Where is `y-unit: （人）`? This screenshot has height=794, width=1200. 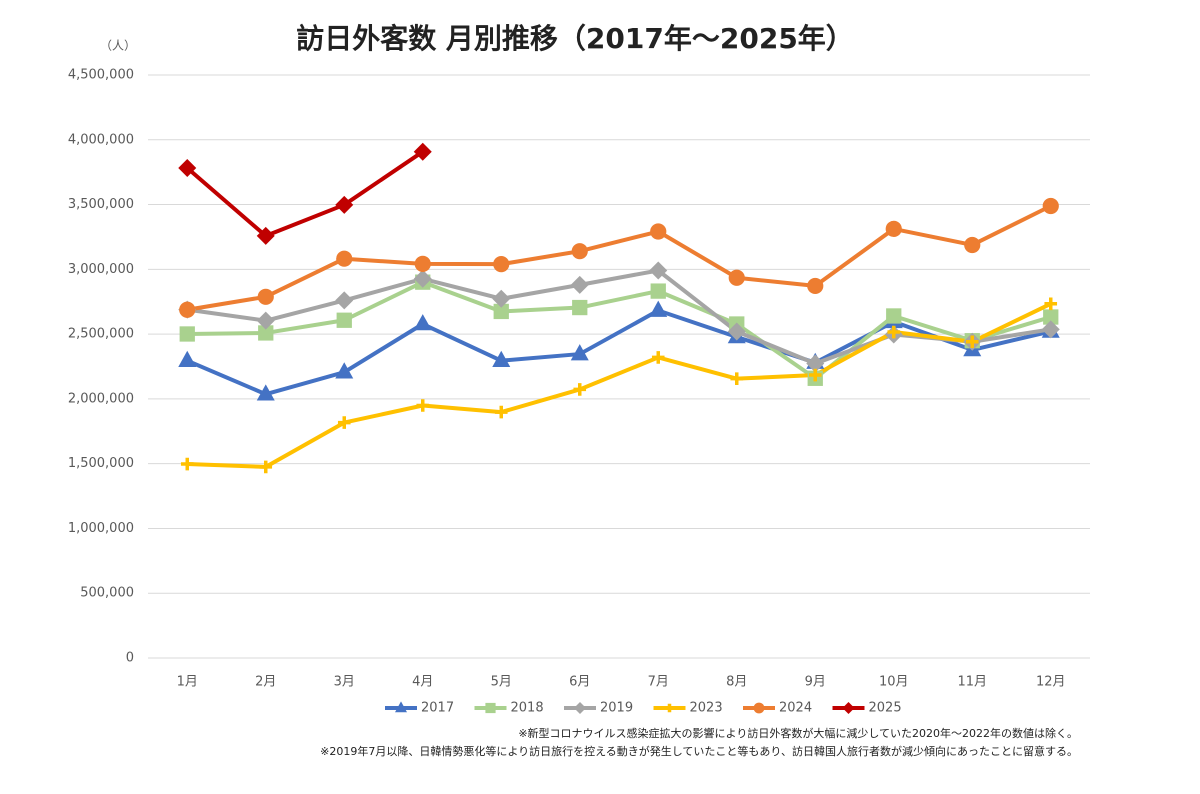 y-unit: （人） is located at coordinates (118, 46).